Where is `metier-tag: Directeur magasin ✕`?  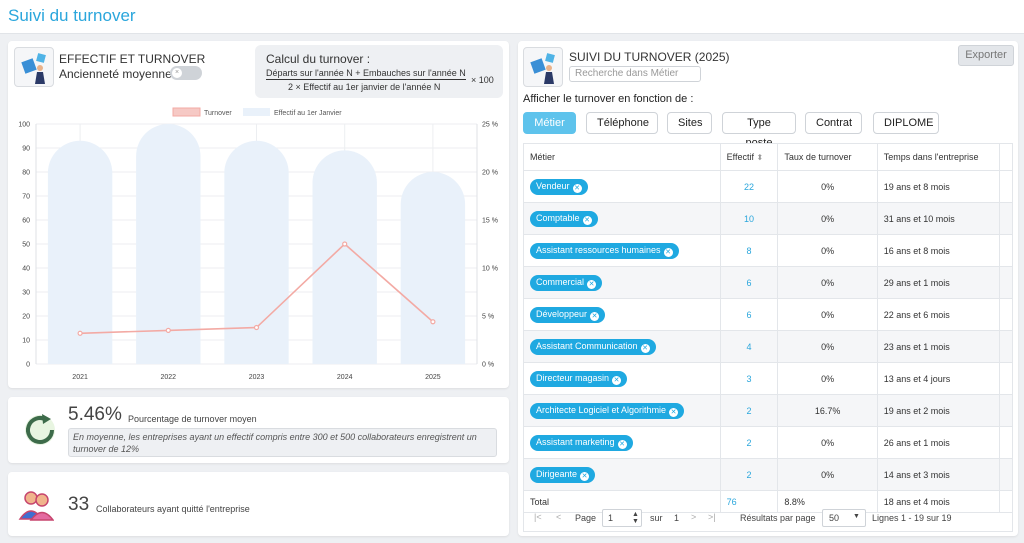
metier-tag: Directeur magasin ✕ is located at coordinates (579, 378).